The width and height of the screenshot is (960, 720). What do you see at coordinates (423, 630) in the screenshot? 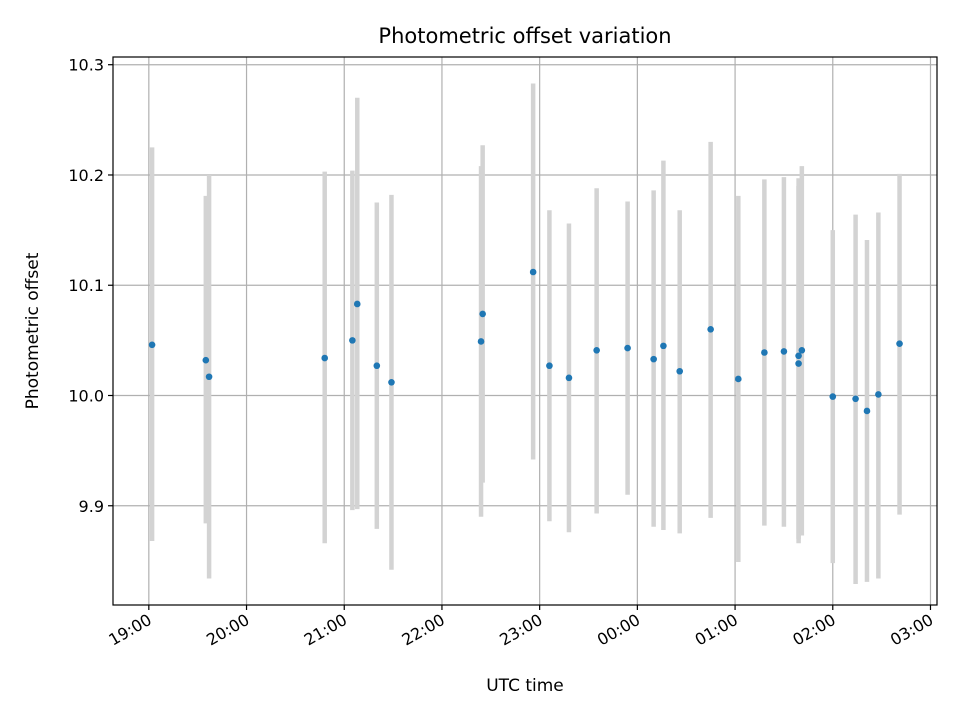
I see `x-tick-label: 22:00` at bounding box center [423, 630].